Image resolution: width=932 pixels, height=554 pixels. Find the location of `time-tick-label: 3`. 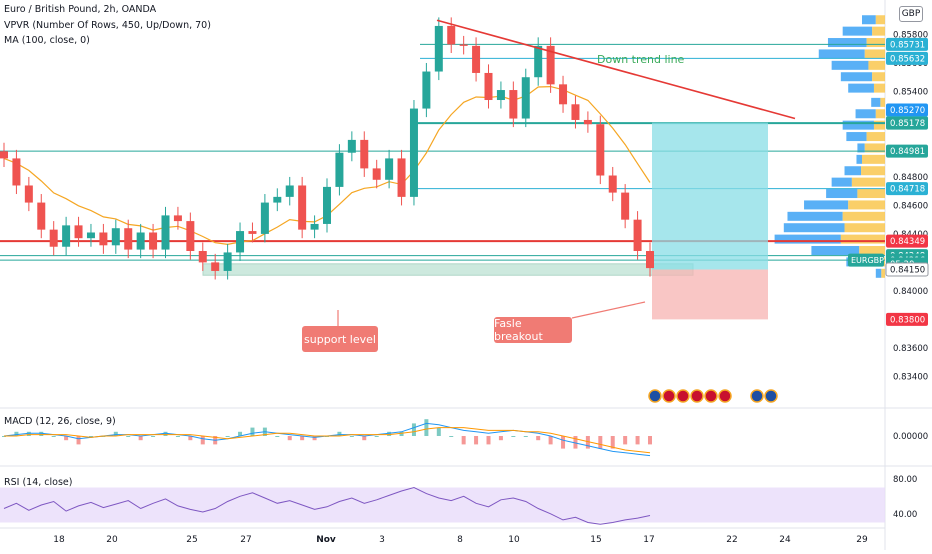

time-tick-label: 3 is located at coordinates (382, 540).